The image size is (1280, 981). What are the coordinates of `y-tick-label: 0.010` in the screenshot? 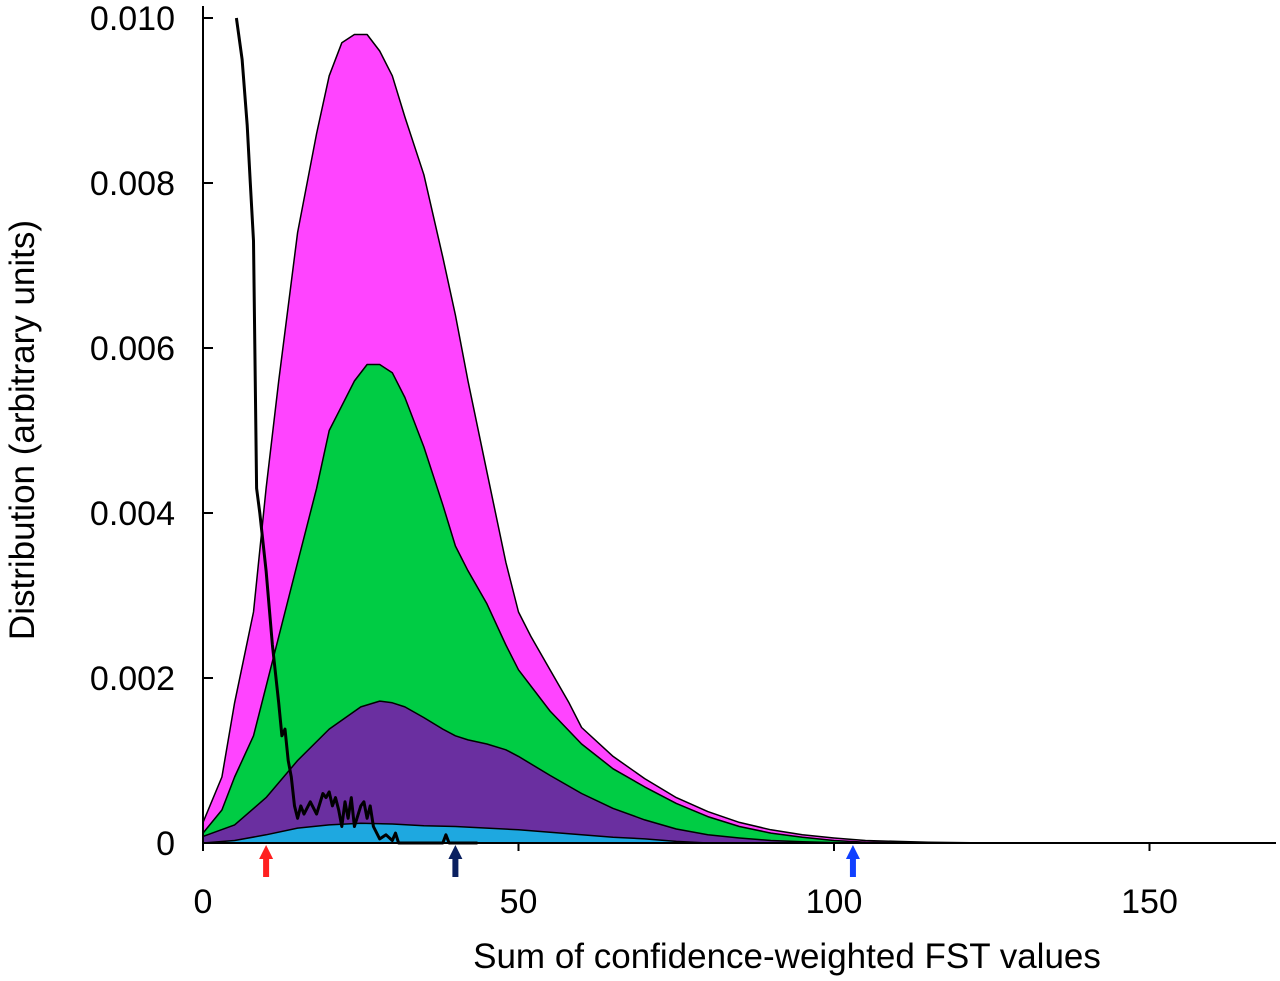 It's located at (132, 19).